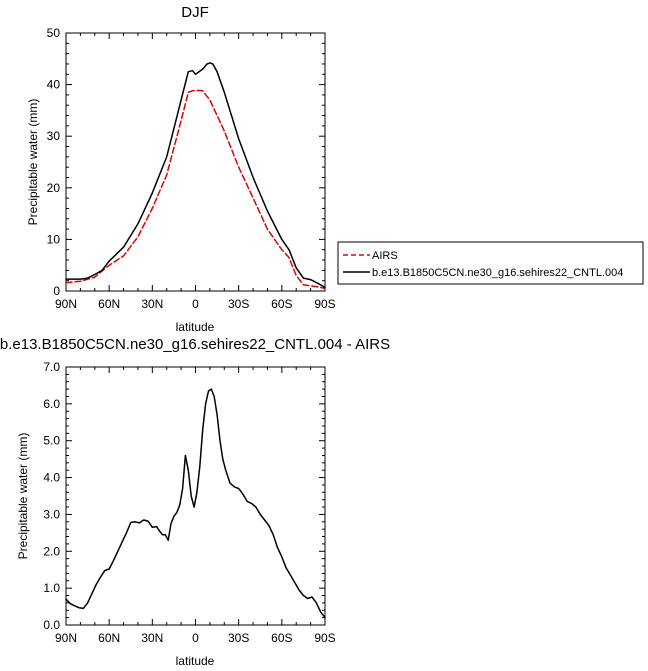  I want to click on bottom-x-tick-label: 30S, so click(238, 638).